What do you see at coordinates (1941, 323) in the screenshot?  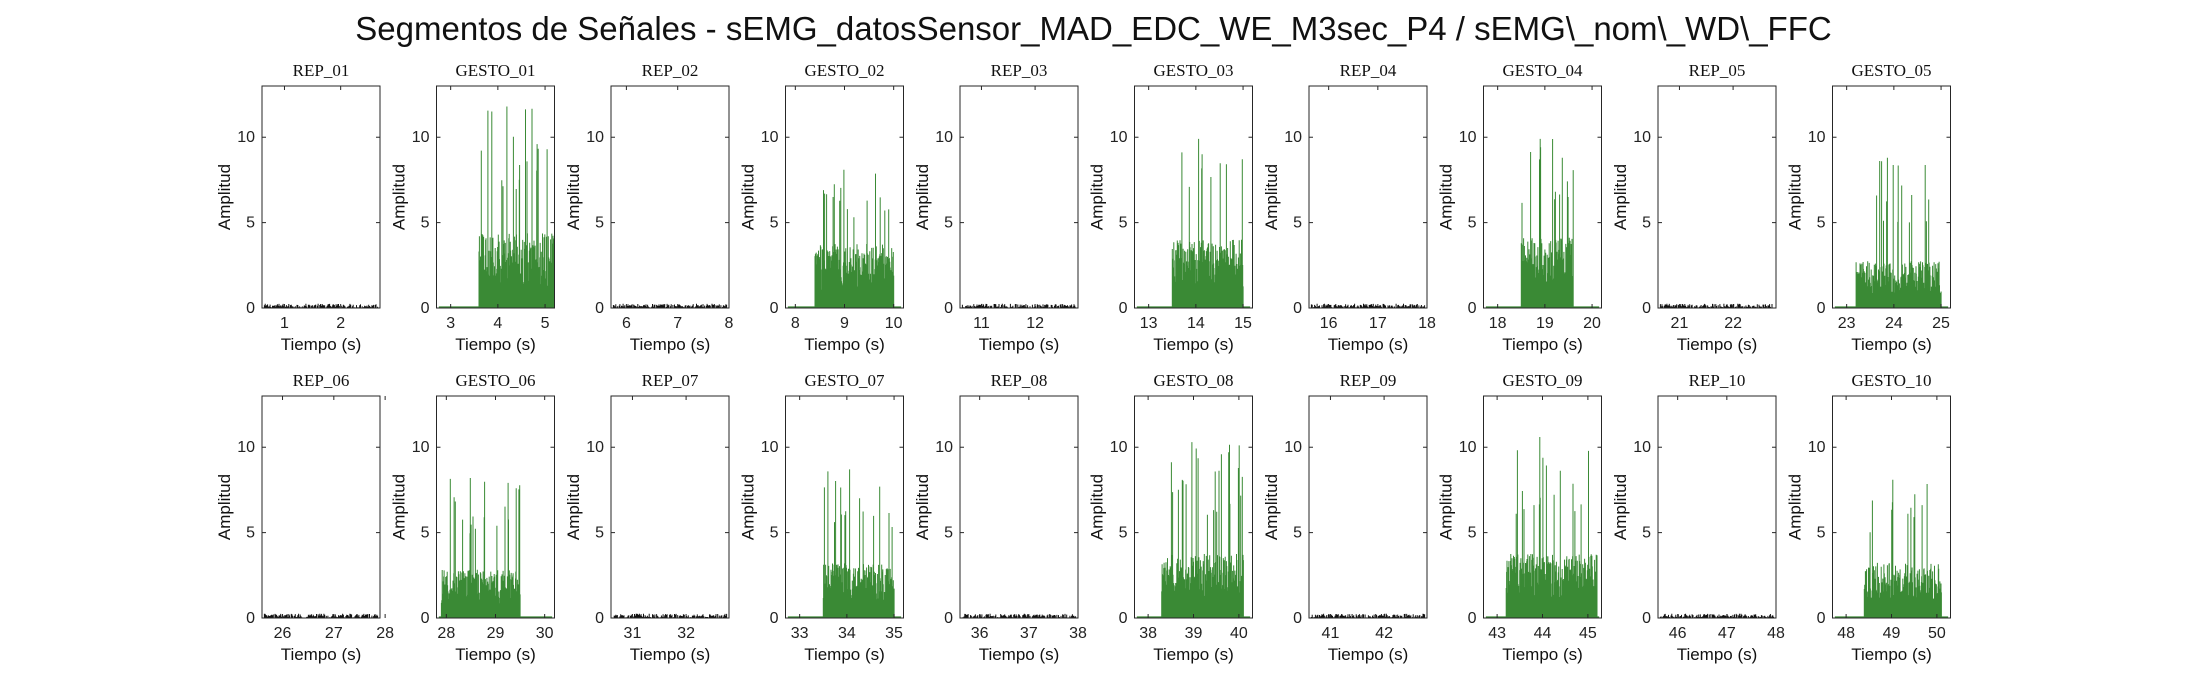 I see `x-tick-label: 25` at bounding box center [1941, 323].